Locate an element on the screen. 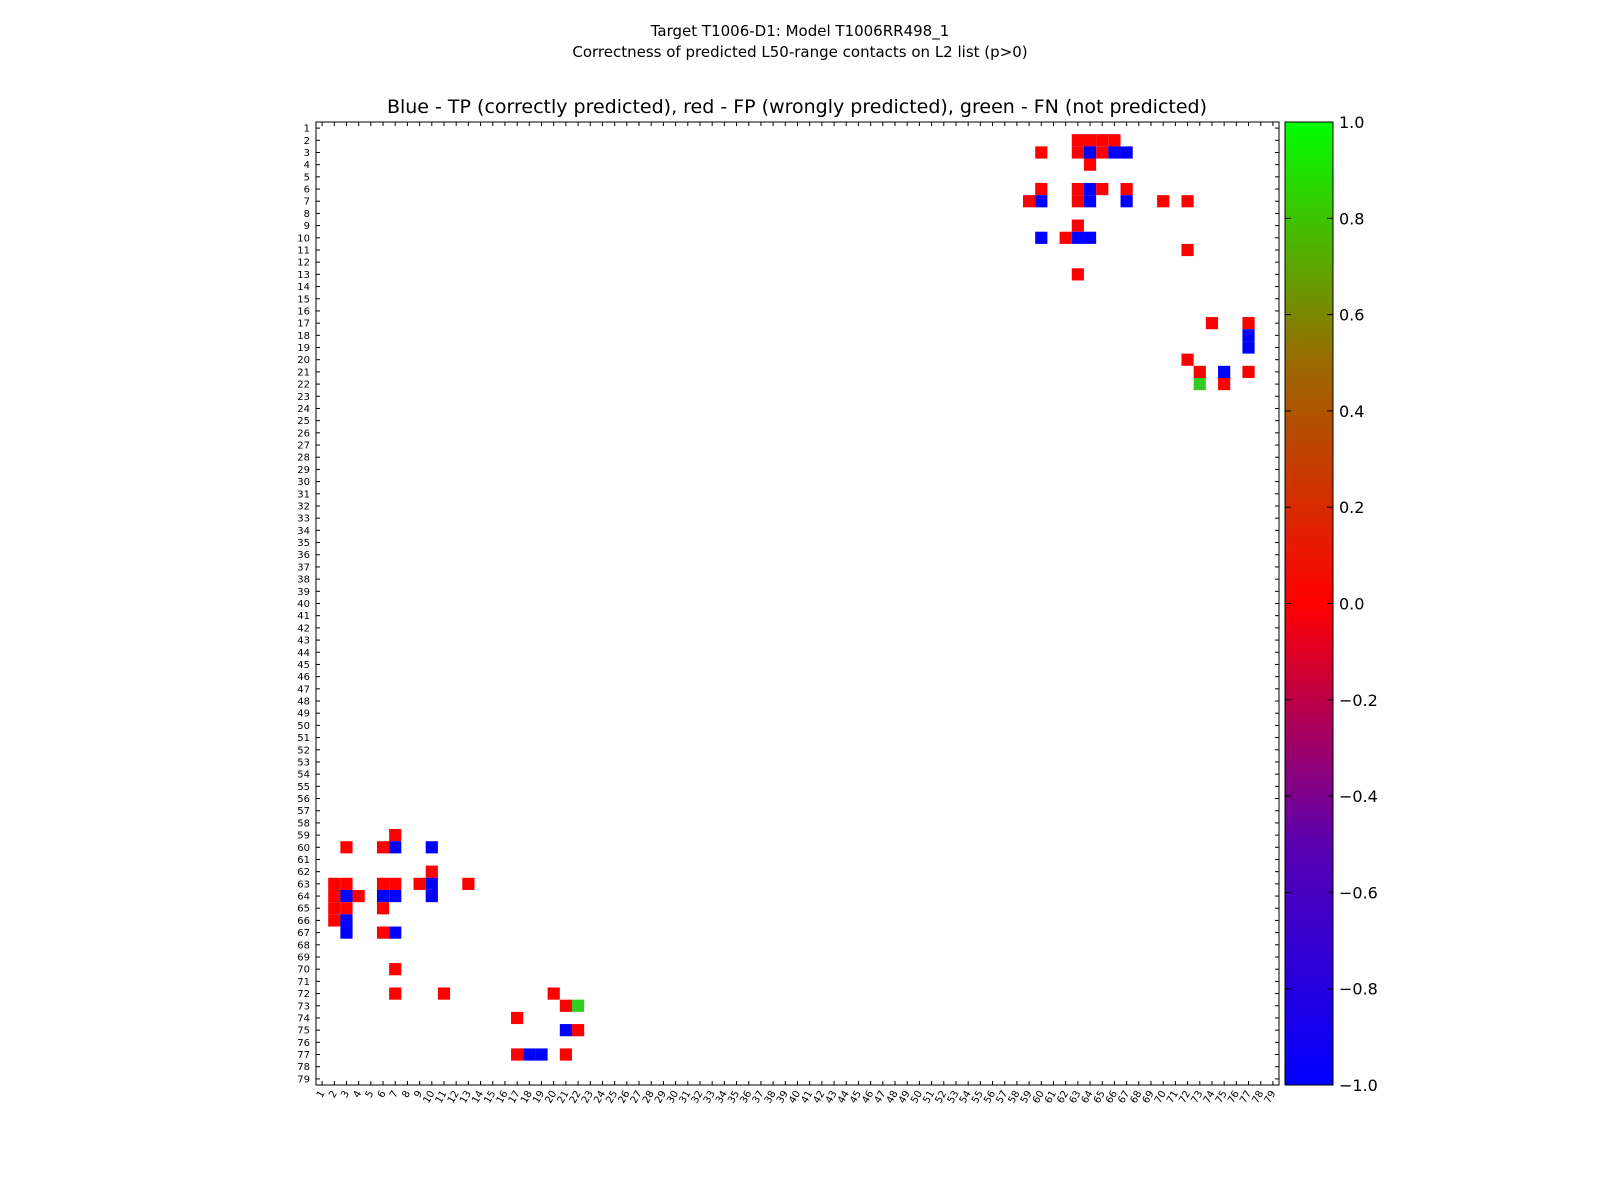 Image resolution: width=1600 pixels, height=1200 pixels. colorbar-tick-label: 1.0 is located at coordinates (1351, 122).